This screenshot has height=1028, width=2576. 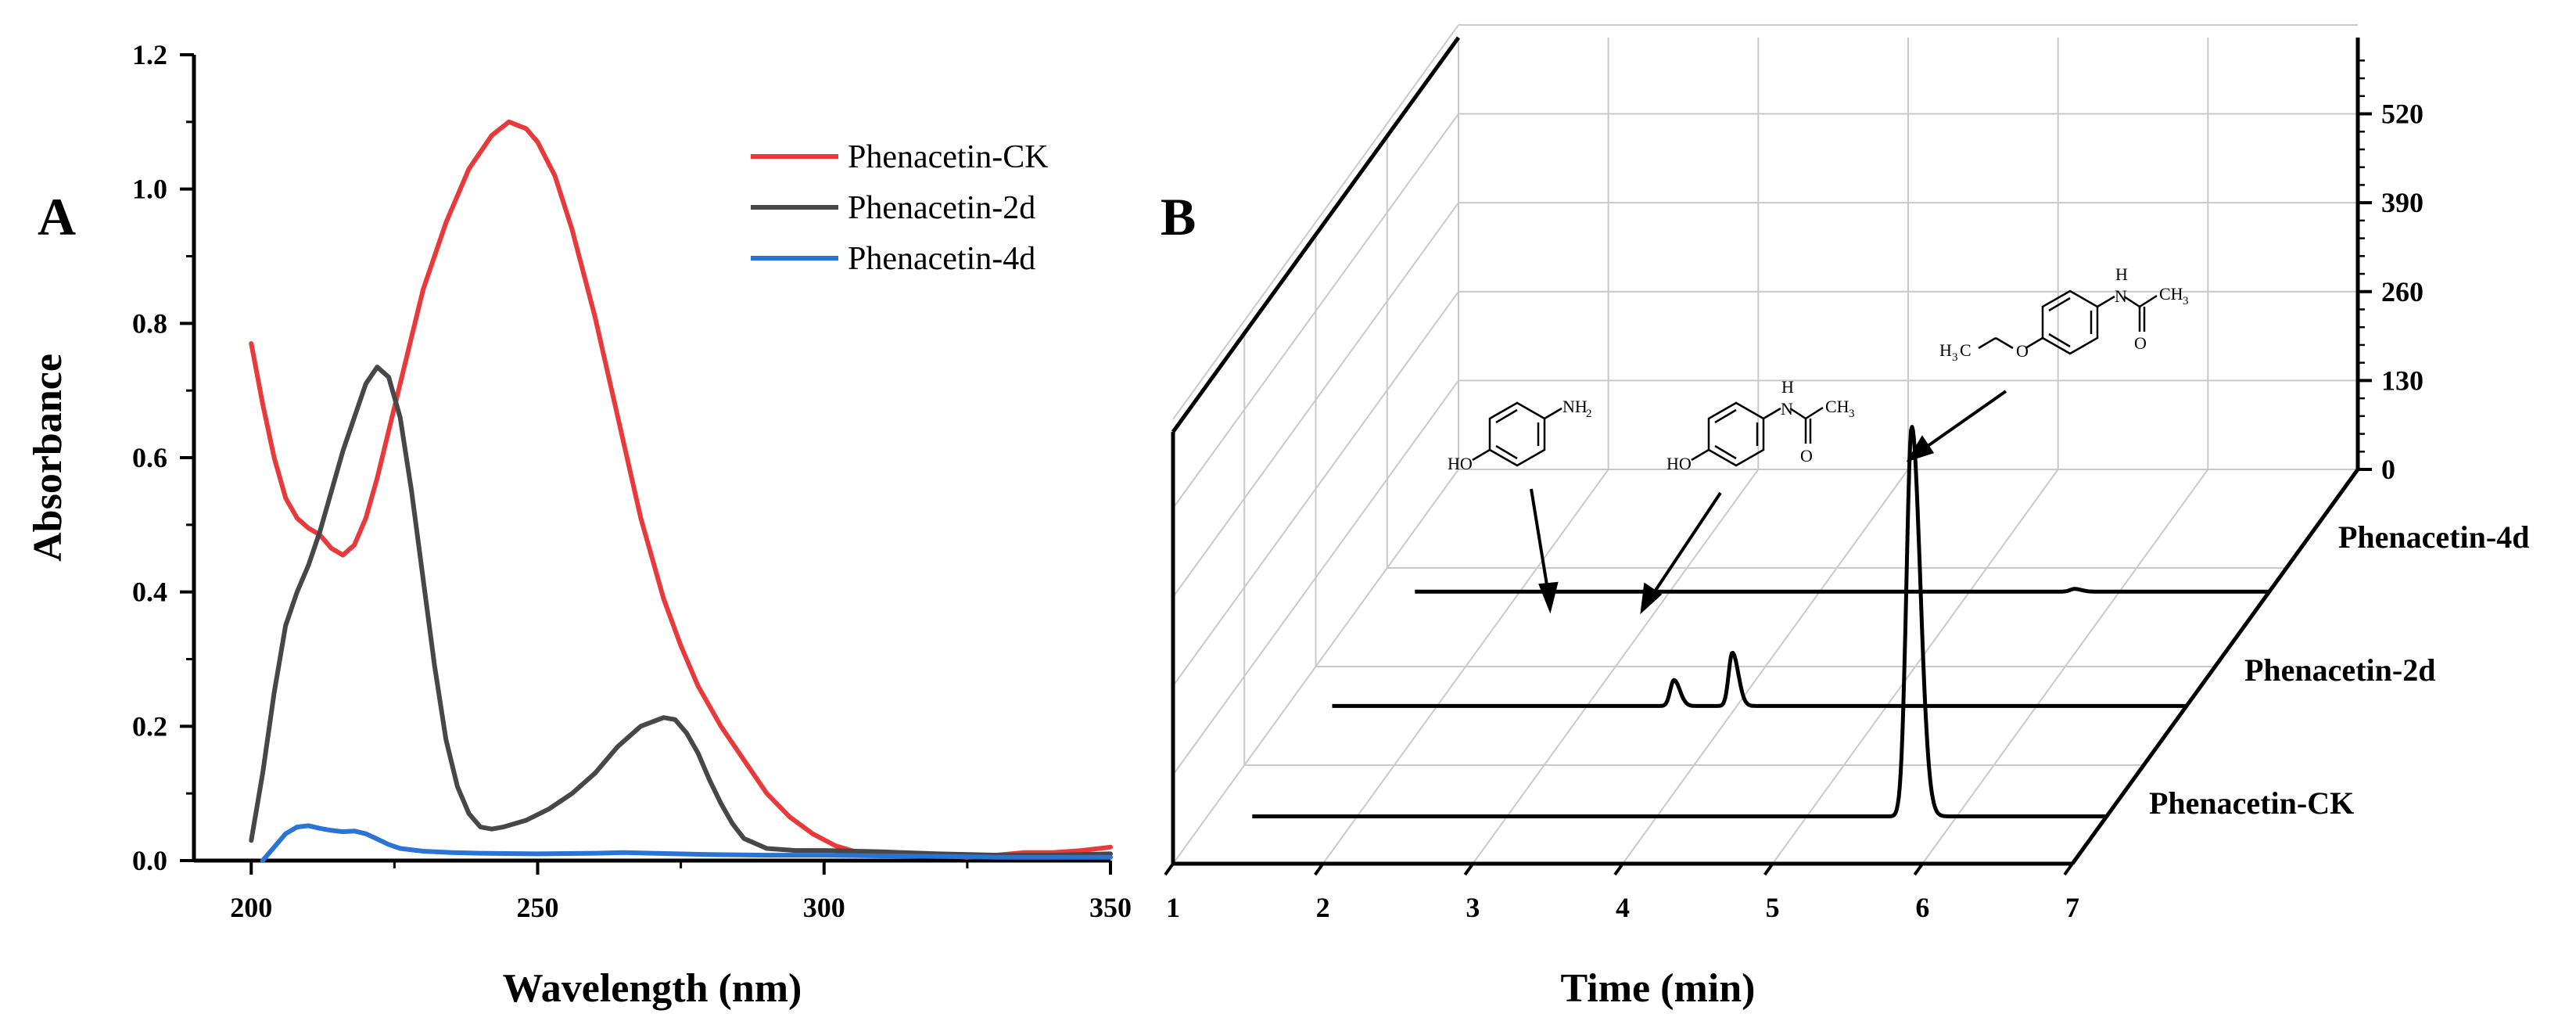 What do you see at coordinates (1787, 387) in the screenshot?
I see `chem-label-h-2: H` at bounding box center [1787, 387].